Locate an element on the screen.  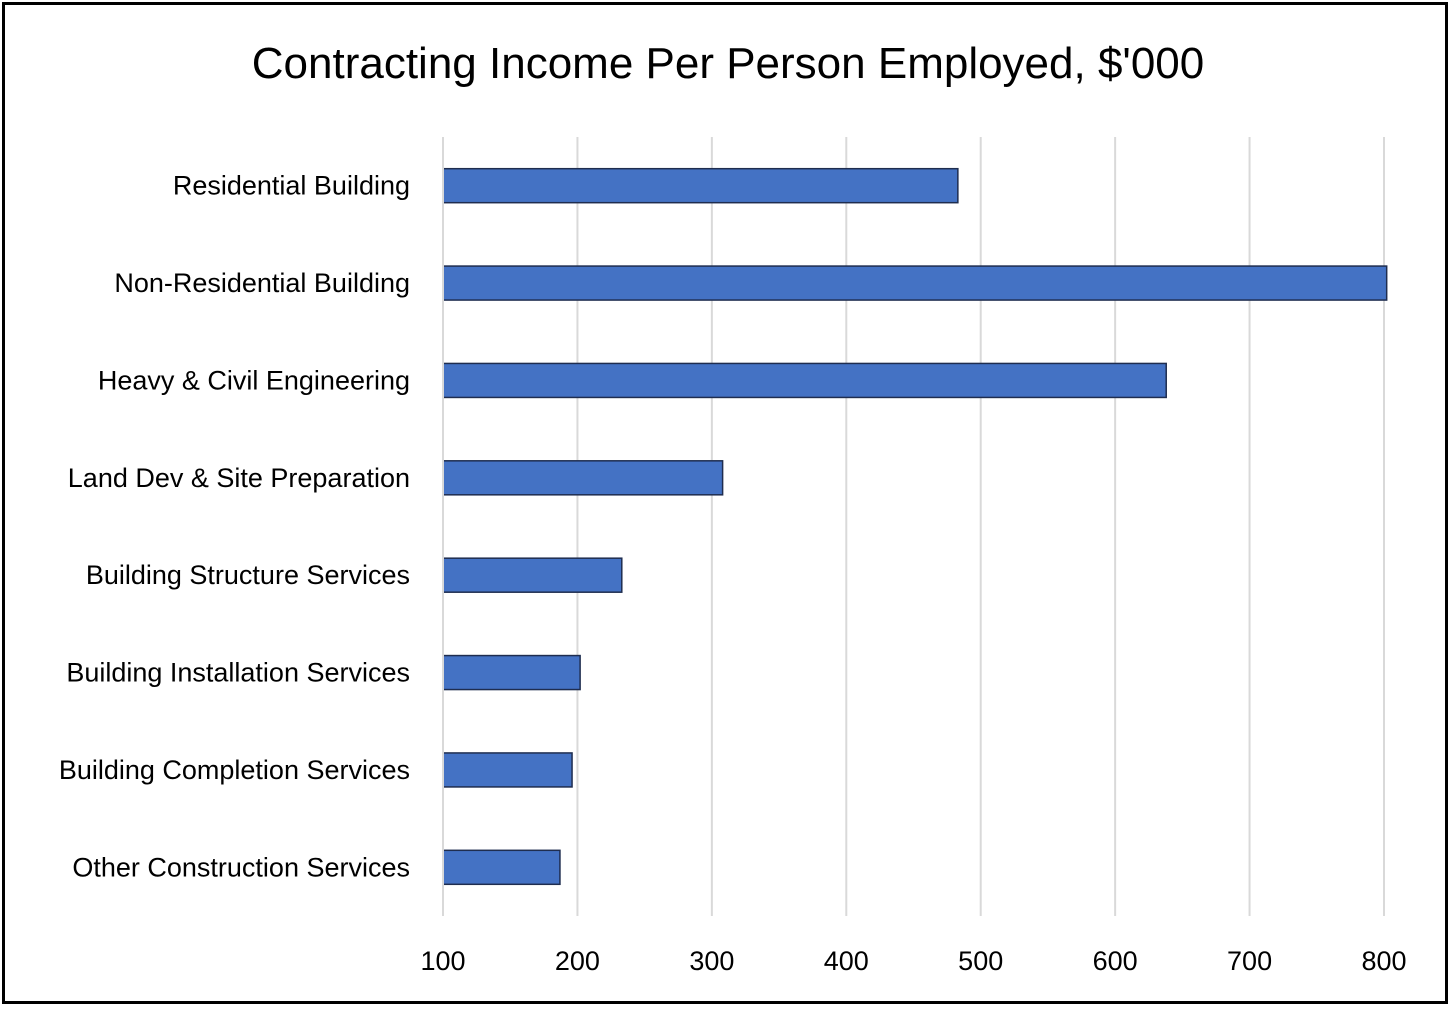
x-tick-label: 600 is located at coordinates (1115, 961).